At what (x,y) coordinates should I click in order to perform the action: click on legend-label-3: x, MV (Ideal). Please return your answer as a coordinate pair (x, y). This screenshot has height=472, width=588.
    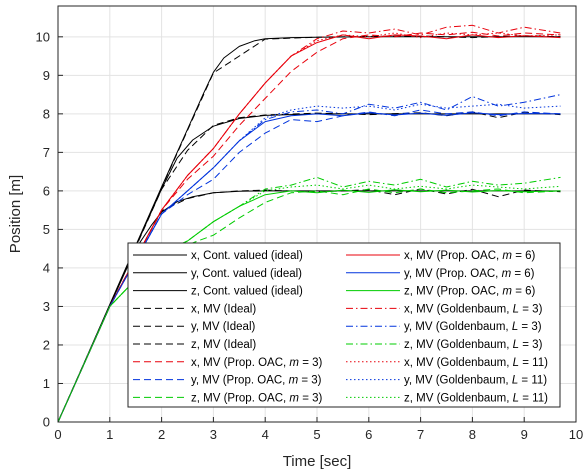
    Looking at the image, I should click on (223, 309).